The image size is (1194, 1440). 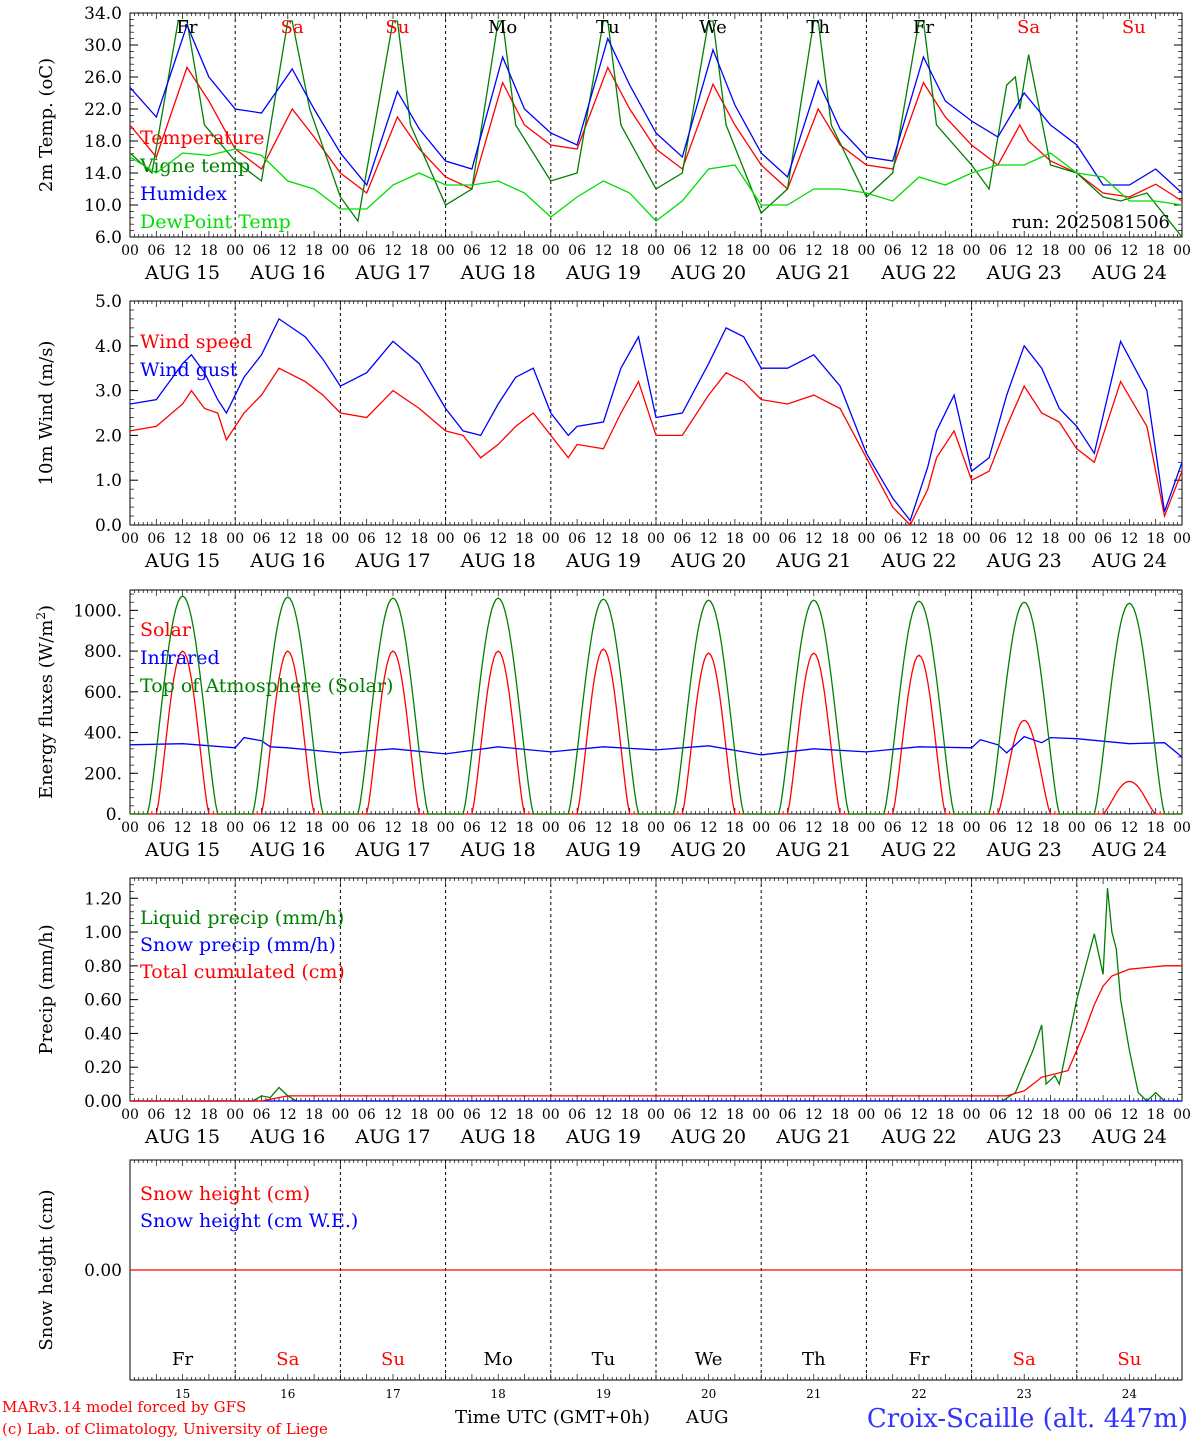 I want to click on x-date-label: AUG 17, so click(x=392, y=850).